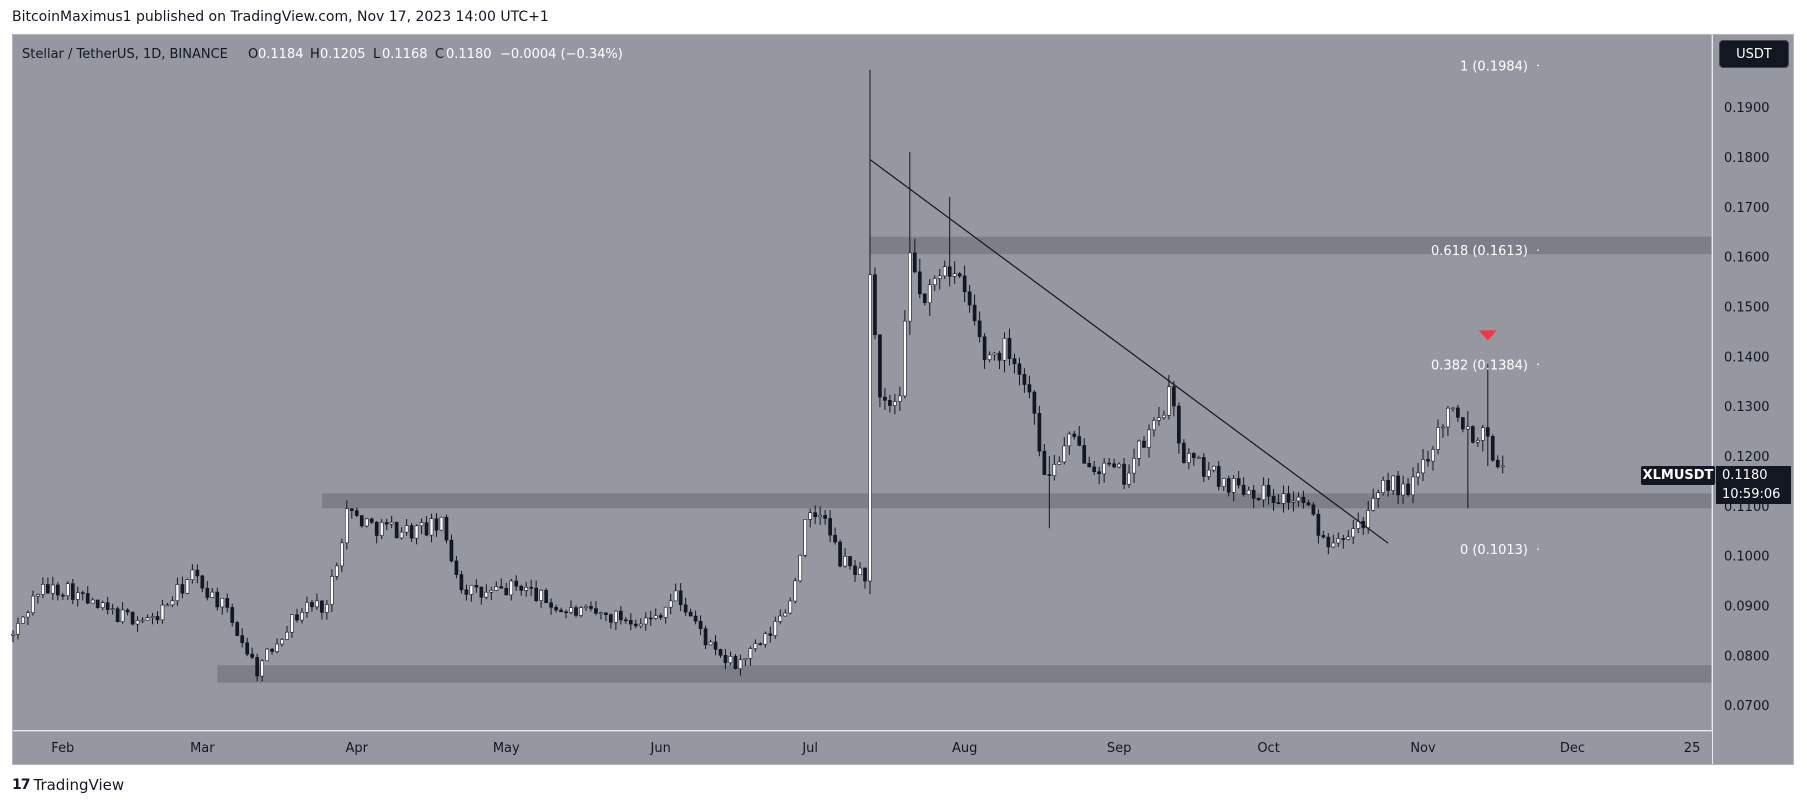 The image size is (1807, 809). What do you see at coordinates (1747, 706) in the screenshot?
I see `price-tick-0: 0.0700` at bounding box center [1747, 706].